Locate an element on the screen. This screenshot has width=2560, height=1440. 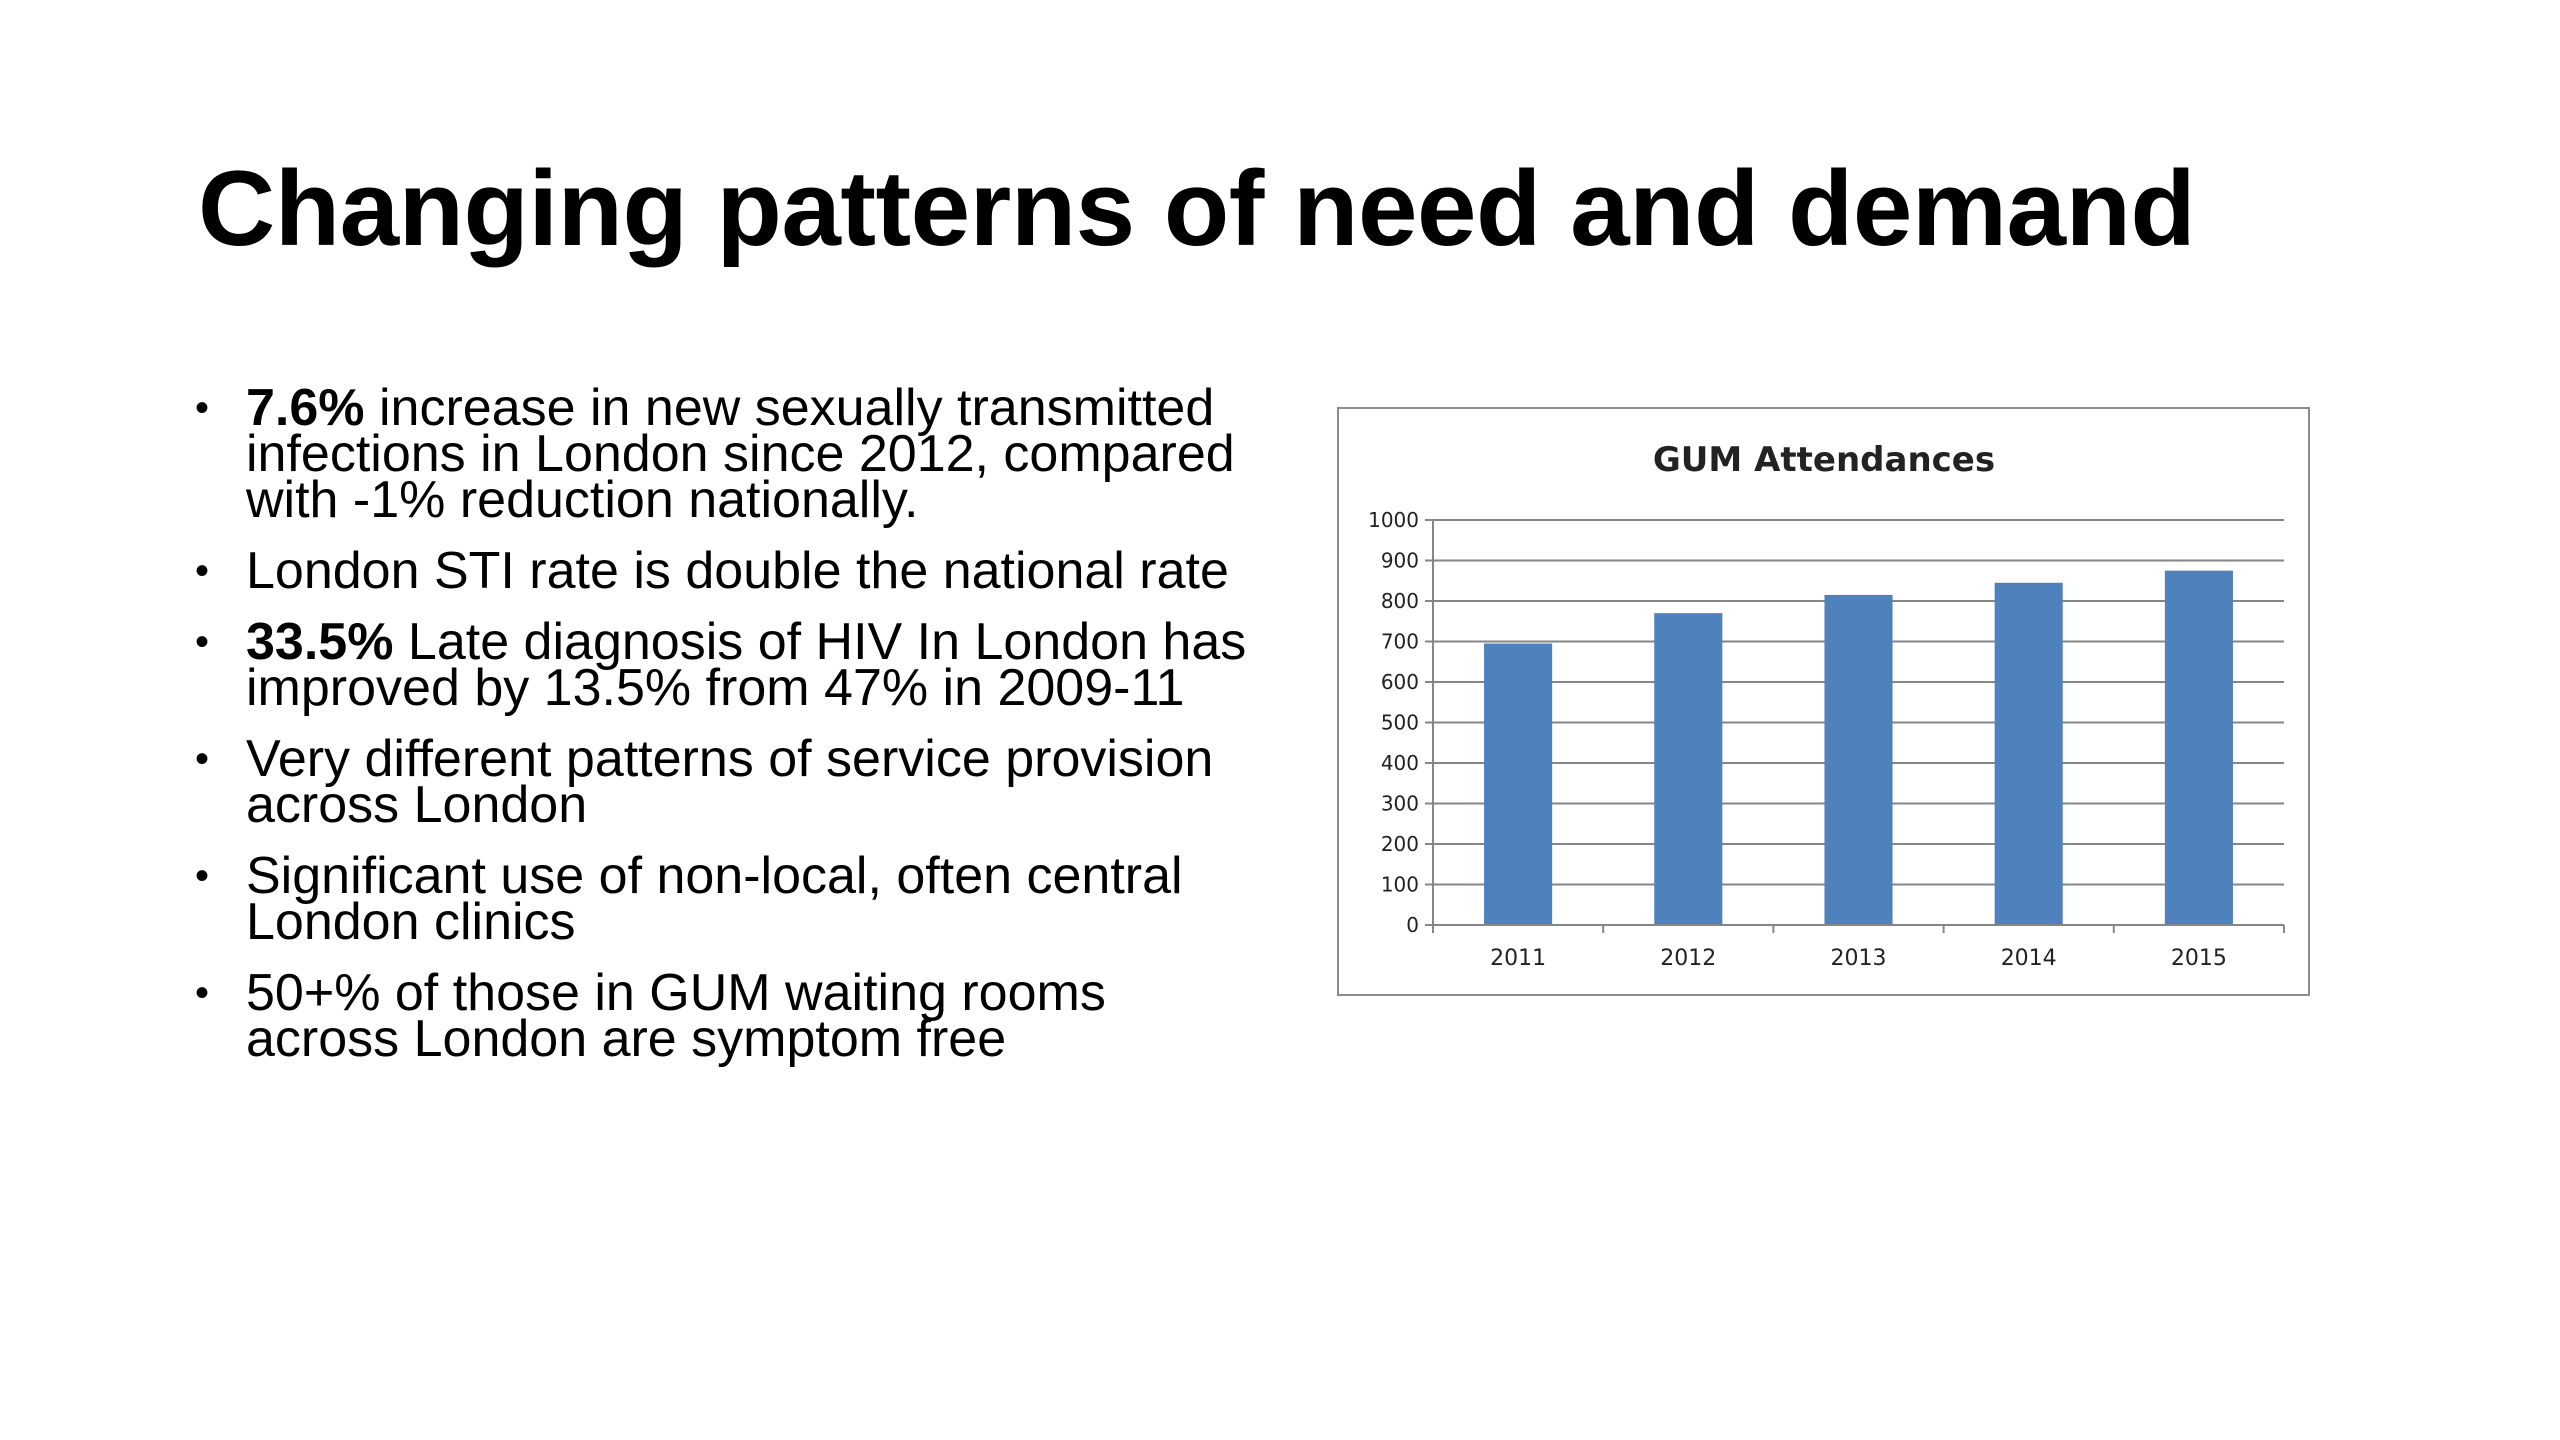
y-tick-label: 100 is located at coordinates (1400, 885).